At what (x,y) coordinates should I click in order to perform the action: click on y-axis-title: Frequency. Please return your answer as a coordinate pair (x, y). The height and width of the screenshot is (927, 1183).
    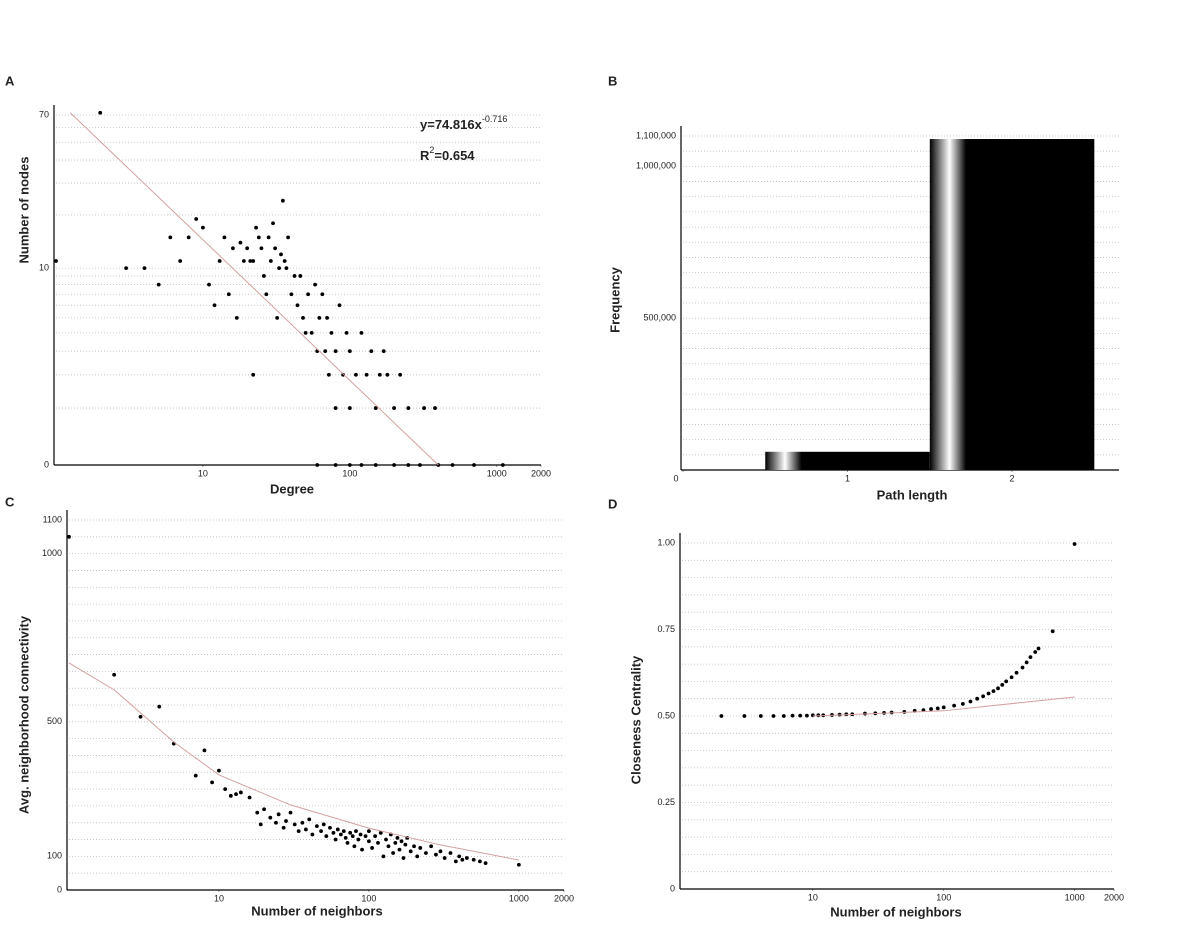
    Looking at the image, I should click on (614, 299).